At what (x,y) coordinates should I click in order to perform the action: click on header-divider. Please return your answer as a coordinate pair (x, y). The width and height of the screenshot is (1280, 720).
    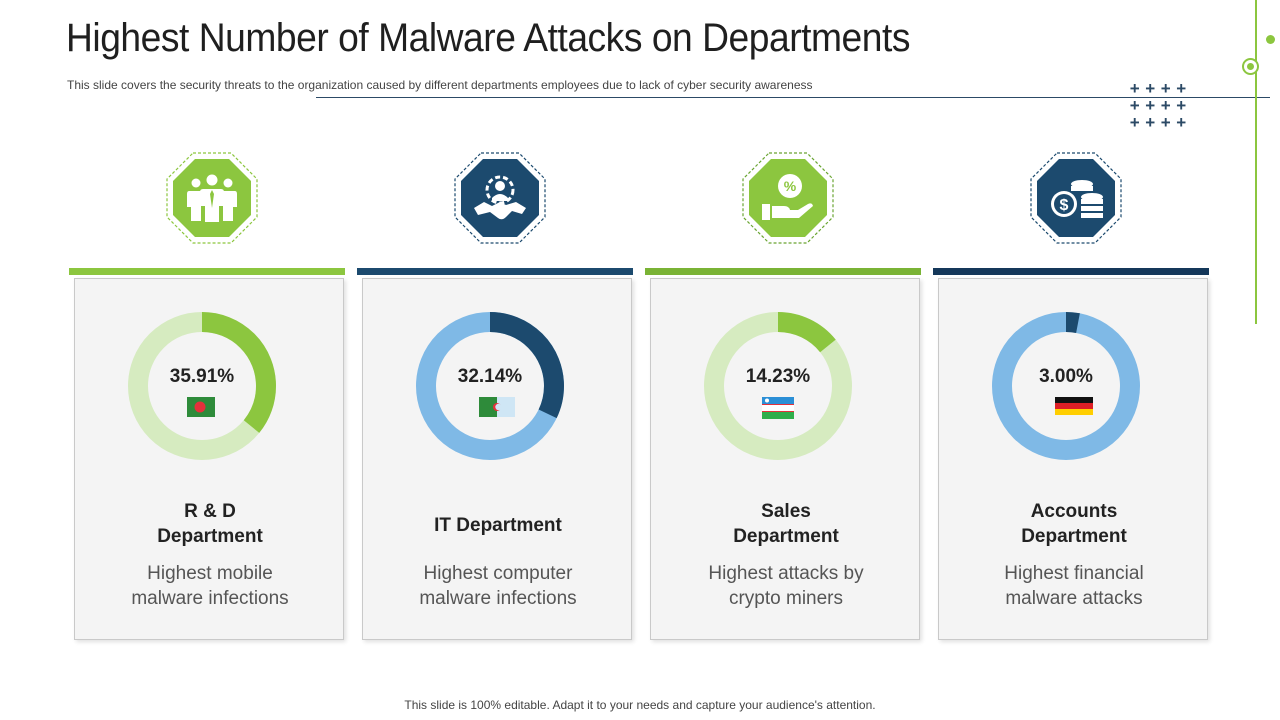
    Looking at the image, I should click on (793, 97).